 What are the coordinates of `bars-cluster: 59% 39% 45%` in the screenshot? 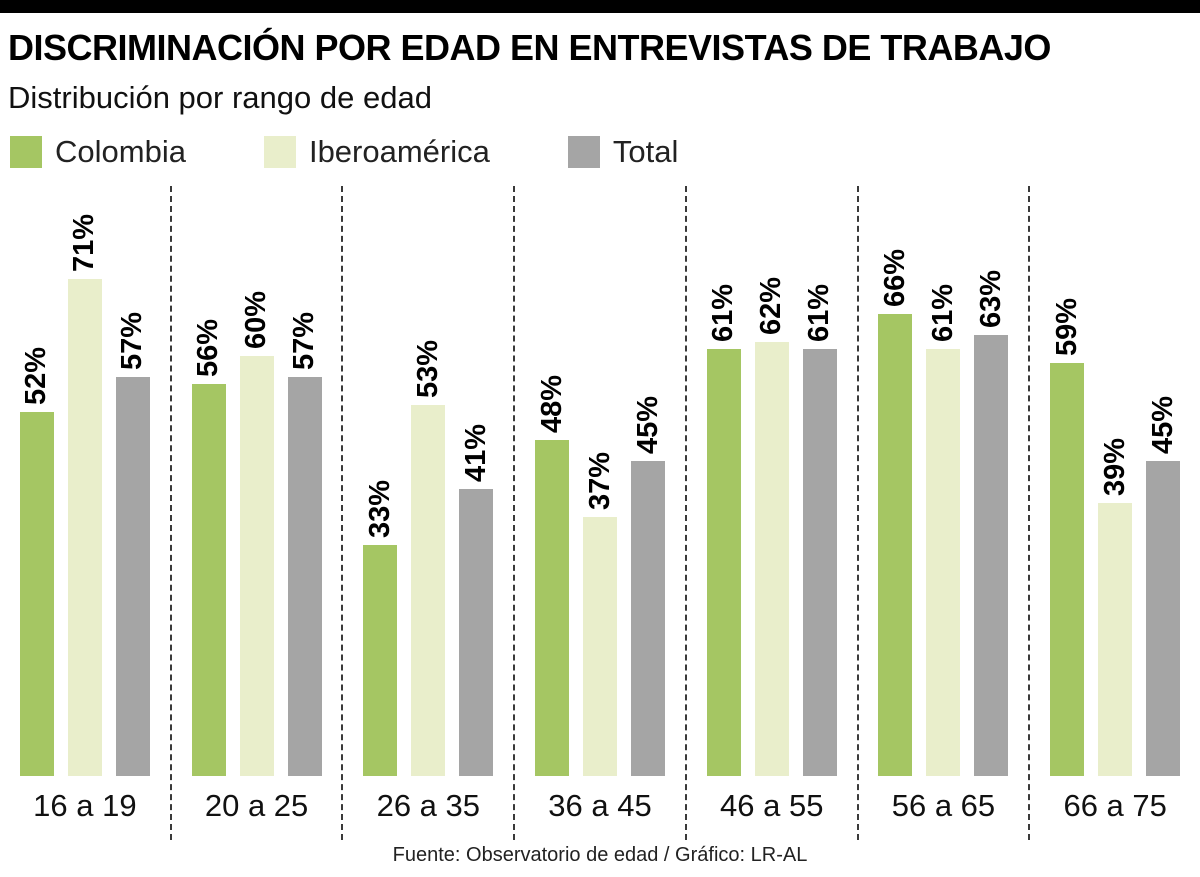 It's located at (1115, 481).